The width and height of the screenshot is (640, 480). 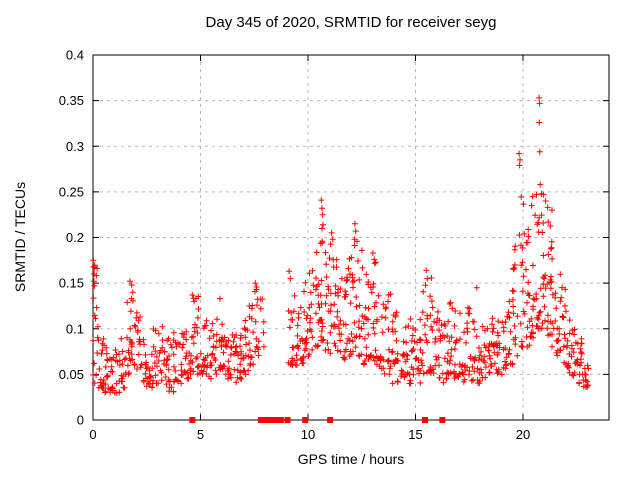 What do you see at coordinates (71, 100) in the screenshot?
I see `y-tick-label: 0.35` at bounding box center [71, 100].